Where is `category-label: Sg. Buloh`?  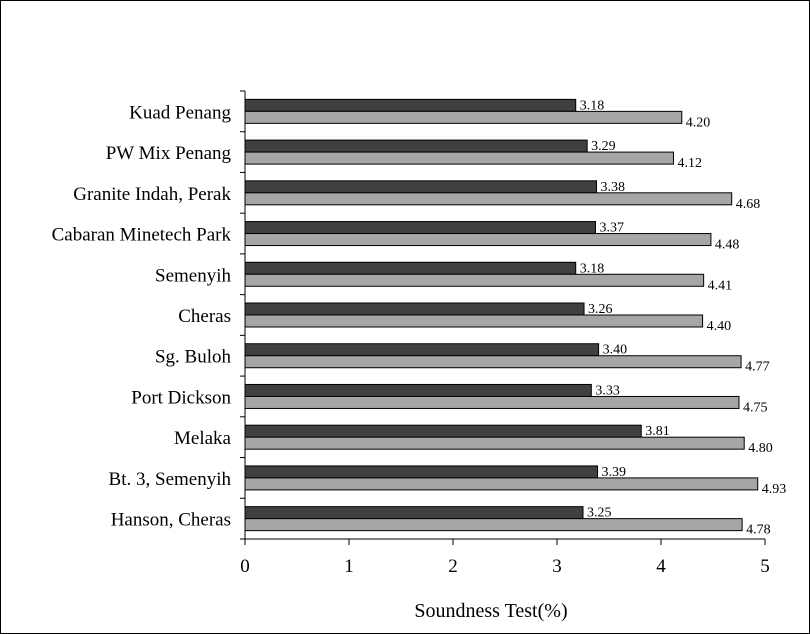 category-label: Sg. Buloh is located at coordinates (193, 357).